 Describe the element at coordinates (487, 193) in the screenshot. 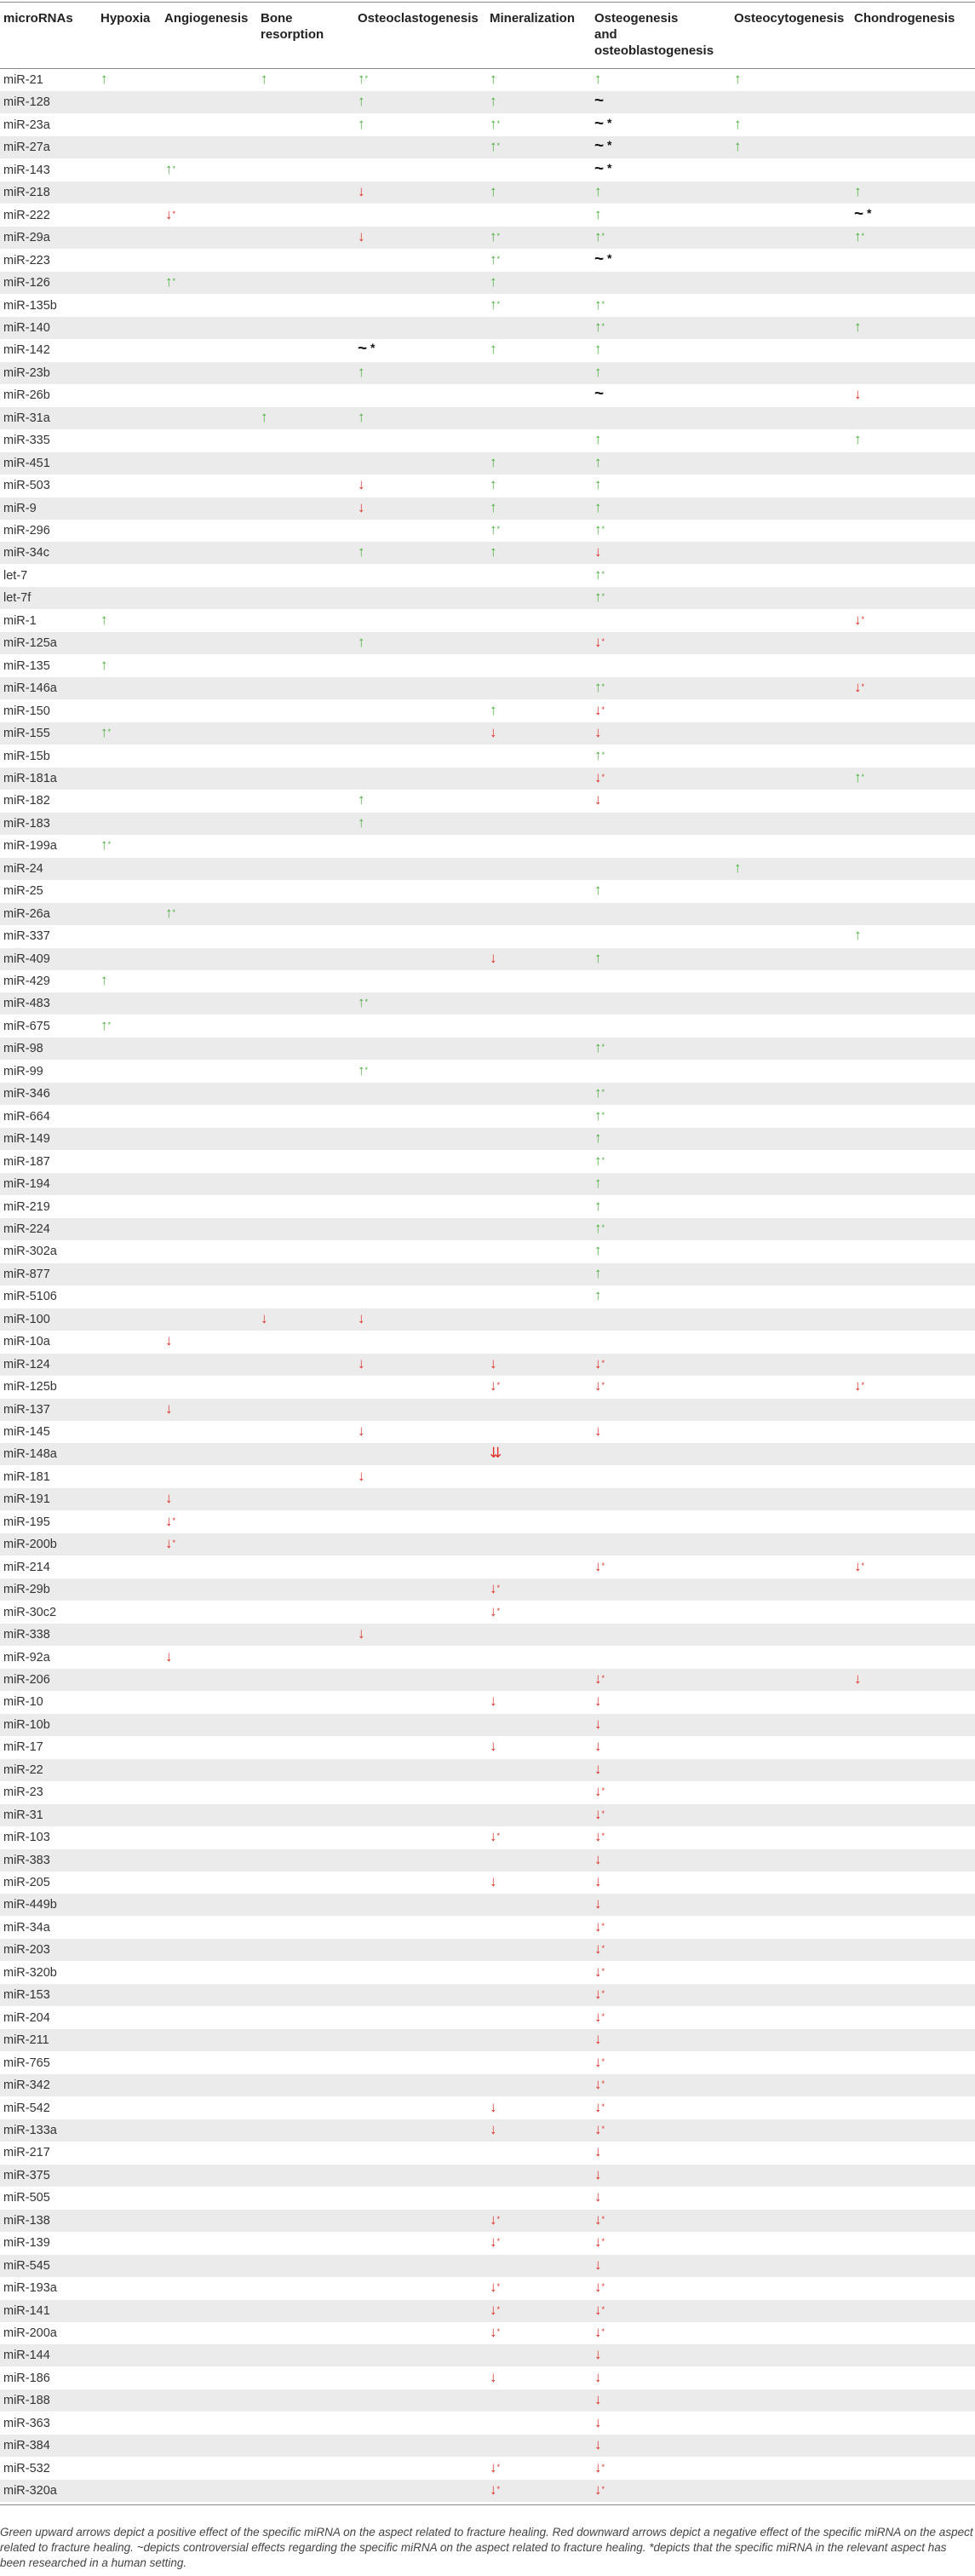

I see `table-row: miR-218 ↓ ↑ ↑ ↑` at that location.